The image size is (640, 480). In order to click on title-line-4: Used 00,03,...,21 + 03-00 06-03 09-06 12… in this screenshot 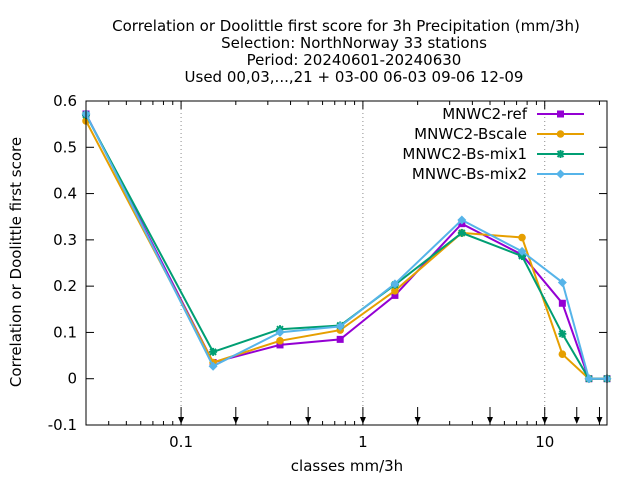, I will do `click(354, 77)`.